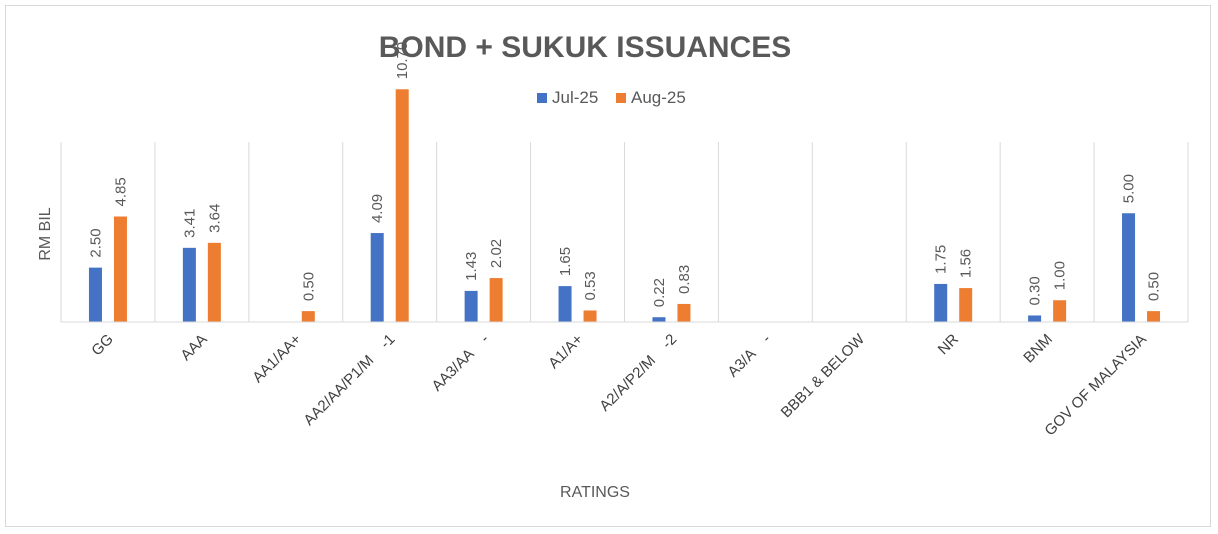 The width and height of the screenshot is (1218, 534). I want to click on data-label: 0.22, so click(659, 292).